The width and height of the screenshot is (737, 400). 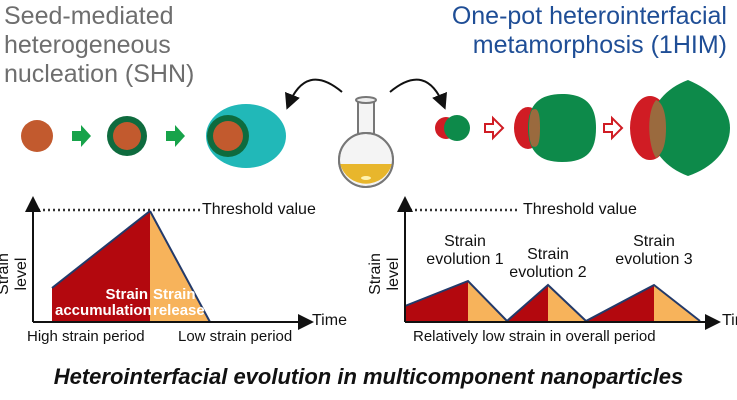 I want to click on right-strain-plot, so click(x=559, y=263).